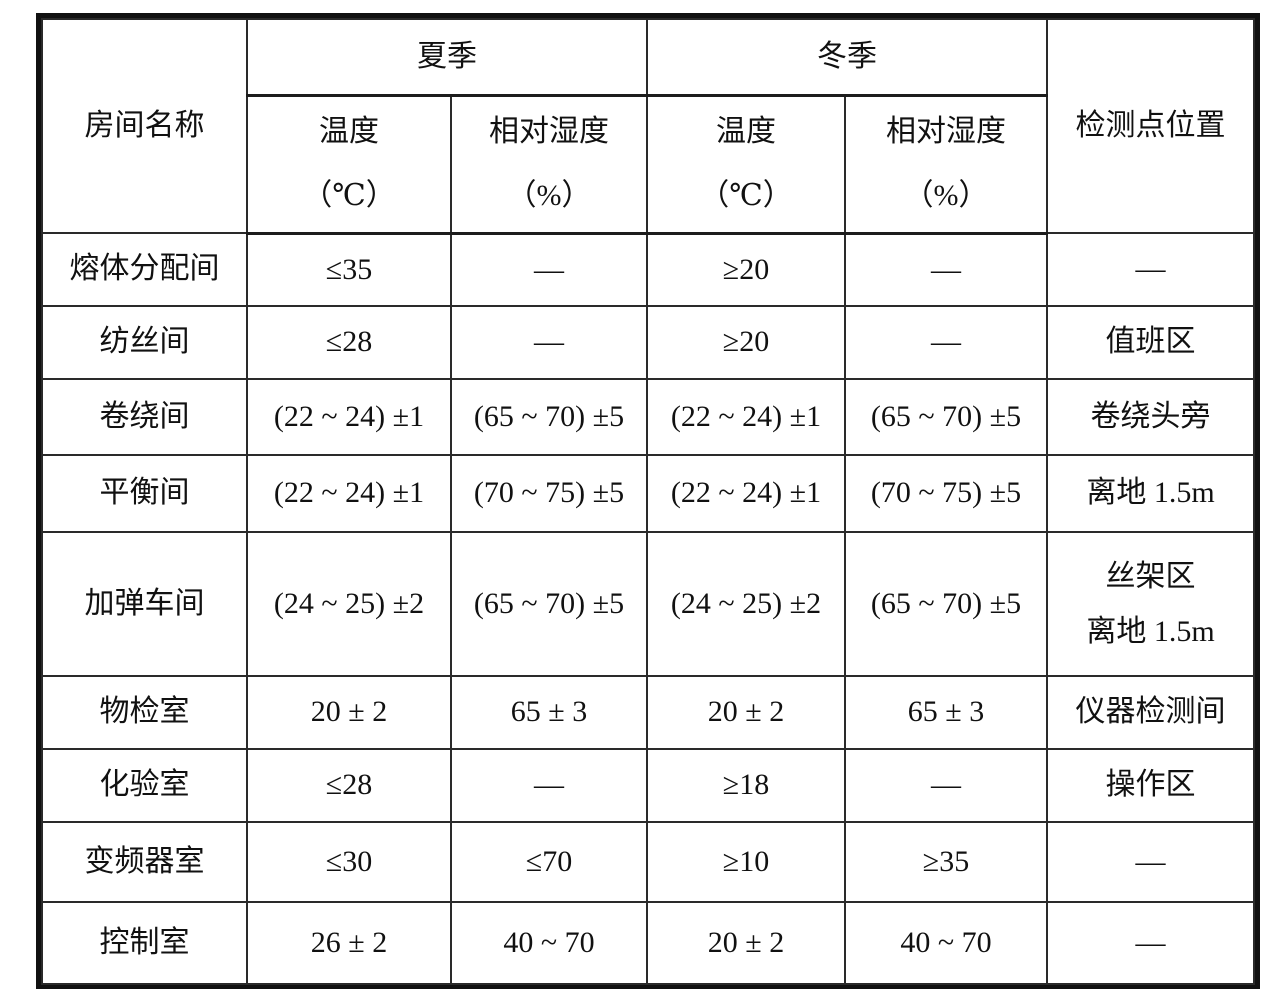 The width and height of the screenshot is (1275, 1001). What do you see at coordinates (1150, 342) in the screenshot?
I see `cell-location: 值班区` at bounding box center [1150, 342].